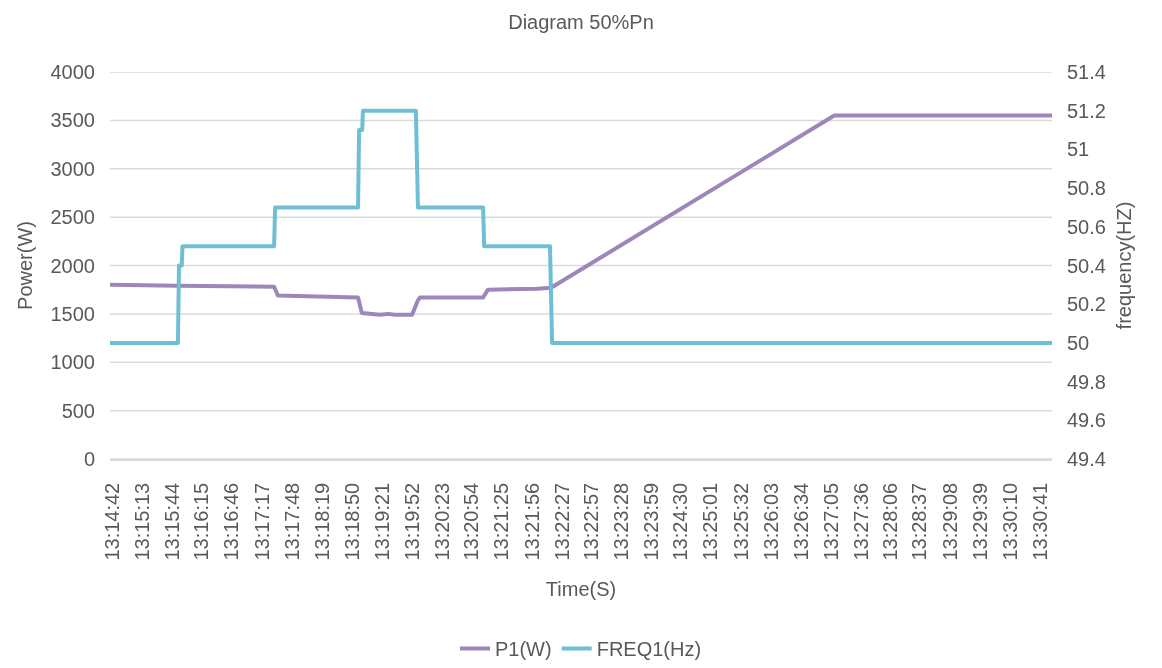 Image resolution: width=1162 pixels, height=668 pixels. Describe the element at coordinates (351, 521) in the screenshot. I see `x-tick-label: 13:18:50` at that location.